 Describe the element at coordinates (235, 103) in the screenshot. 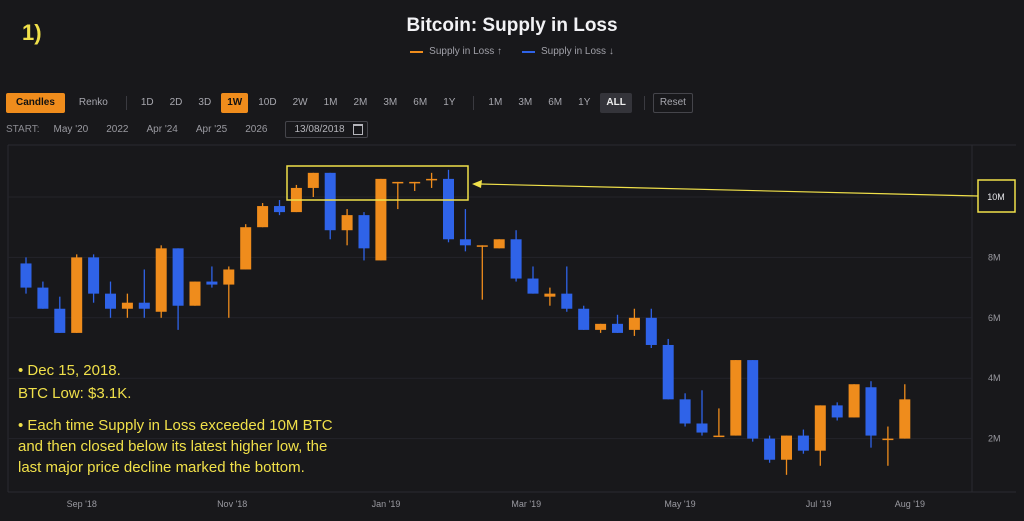

I see `interval-1w-button: 1W` at that location.